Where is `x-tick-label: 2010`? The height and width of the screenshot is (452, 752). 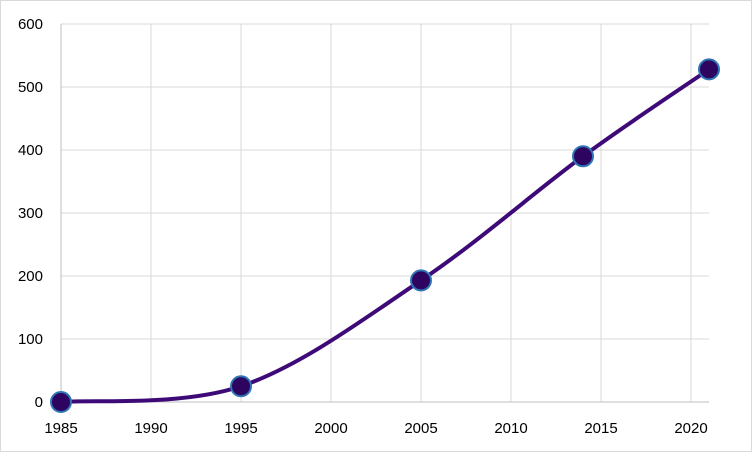
x-tick-label: 2010 is located at coordinates (510, 428).